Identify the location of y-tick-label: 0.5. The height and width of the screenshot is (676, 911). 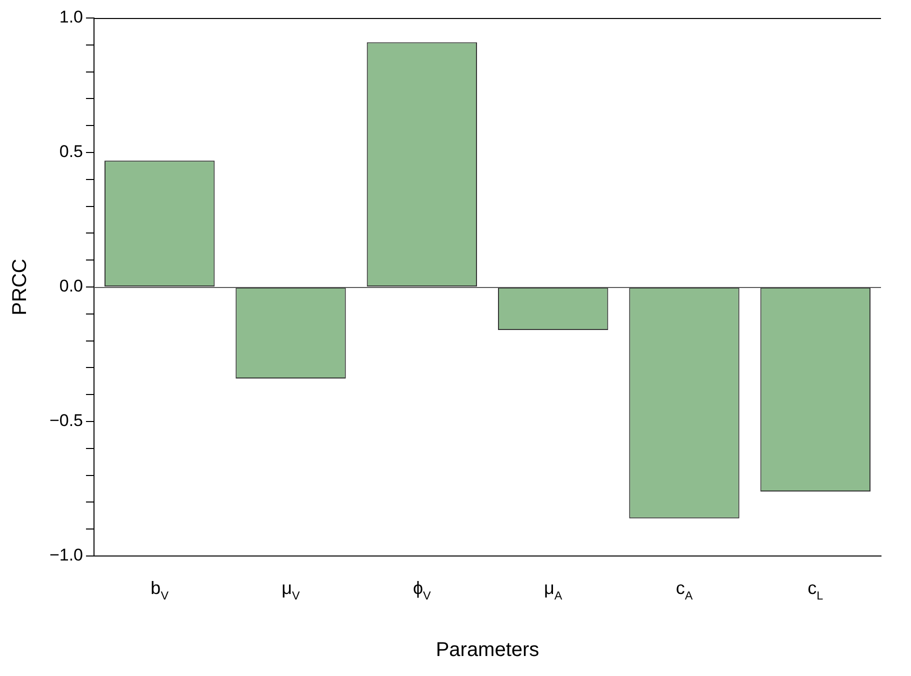
(71, 152).